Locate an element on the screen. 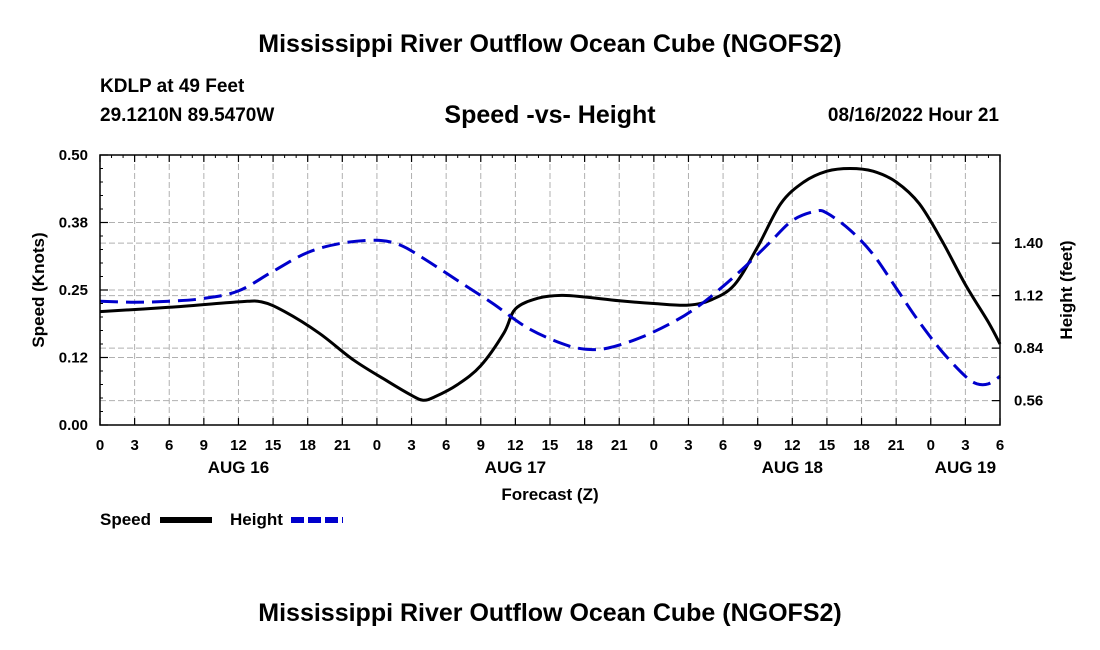 The width and height of the screenshot is (1100, 650). y-left-tick-label: 0.12 is located at coordinates (73, 358).